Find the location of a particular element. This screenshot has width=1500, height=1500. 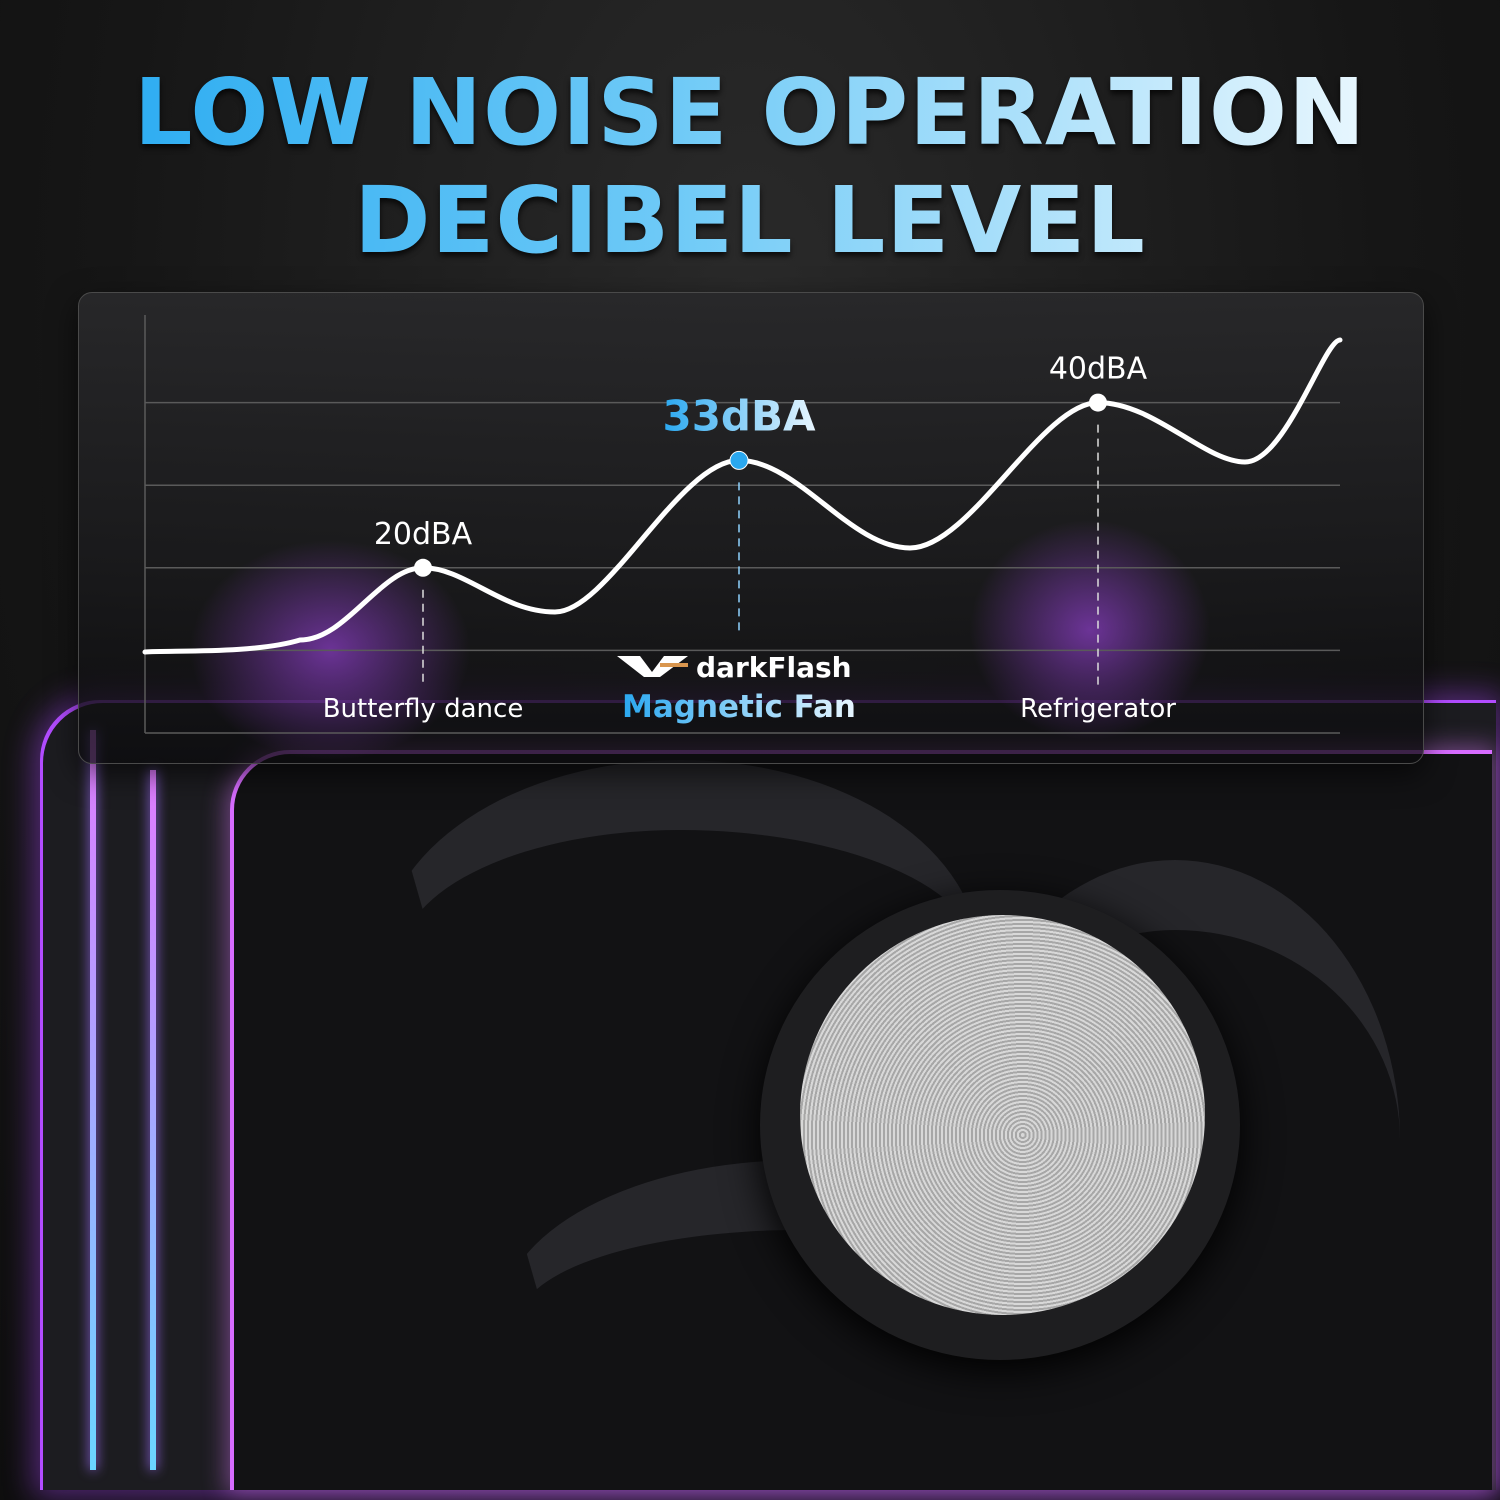

category-label: Refrigerator is located at coordinates (1098, 709).